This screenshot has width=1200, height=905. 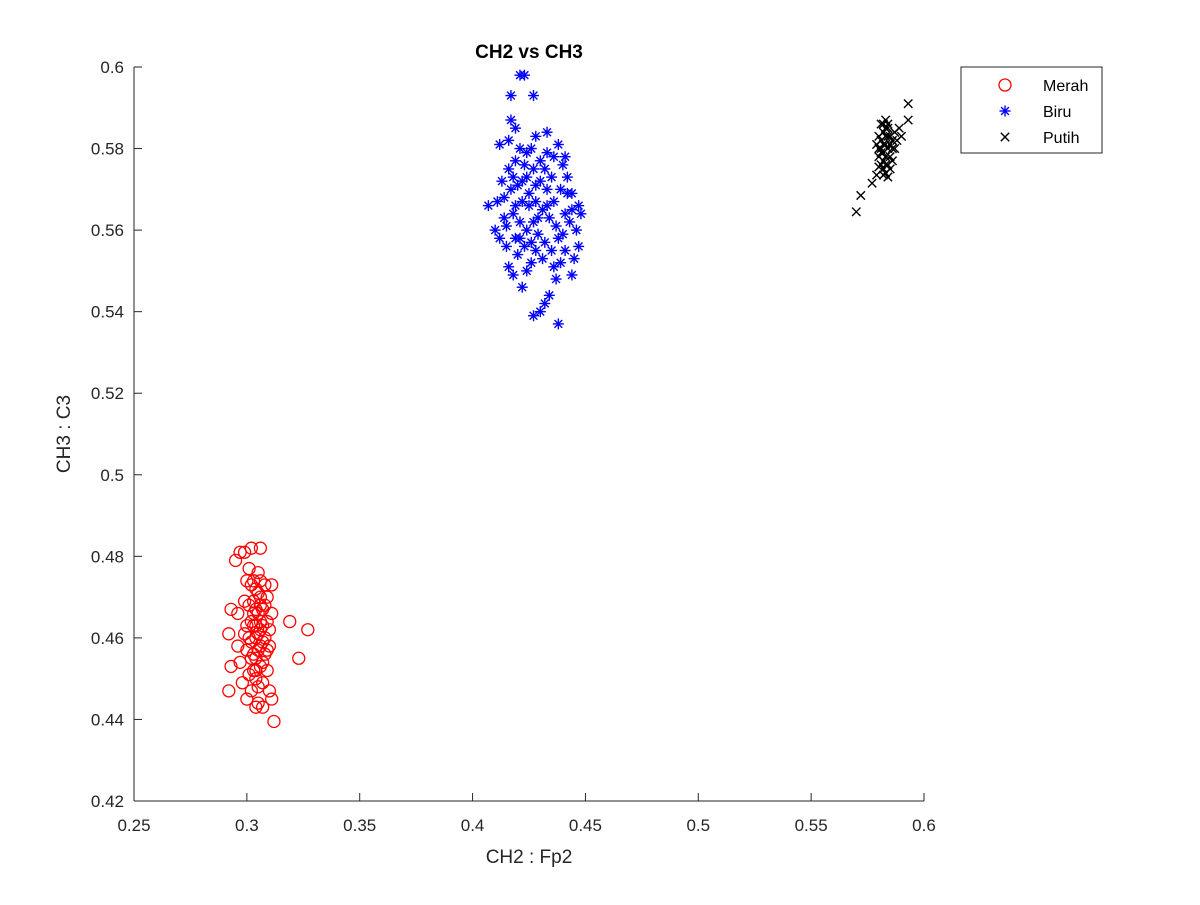 What do you see at coordinates (107, 556) in the screenshot?
I see `y-tick-label: 0.48` at bounding box center [107, 556].